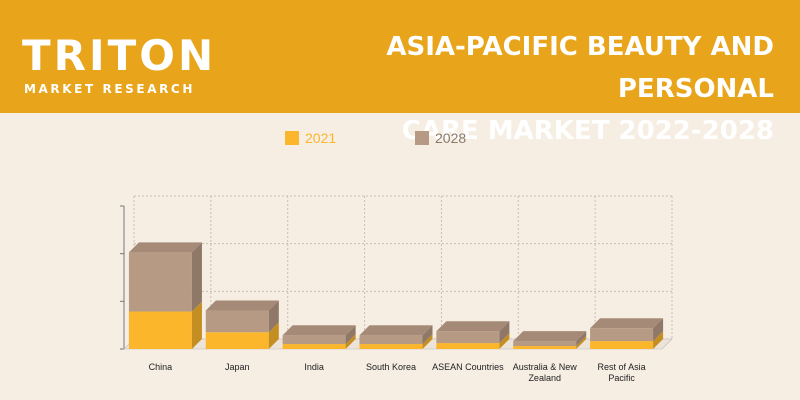 This screenshot has height=400, width=800. I want to click on bar-2028-6-side, so click(658, 330).